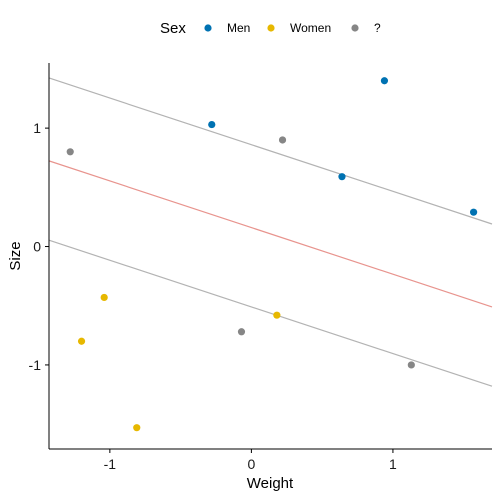 The width and height of the screenshot is (500, 500). I want to click on legend-label: ?, so click(377, 28).